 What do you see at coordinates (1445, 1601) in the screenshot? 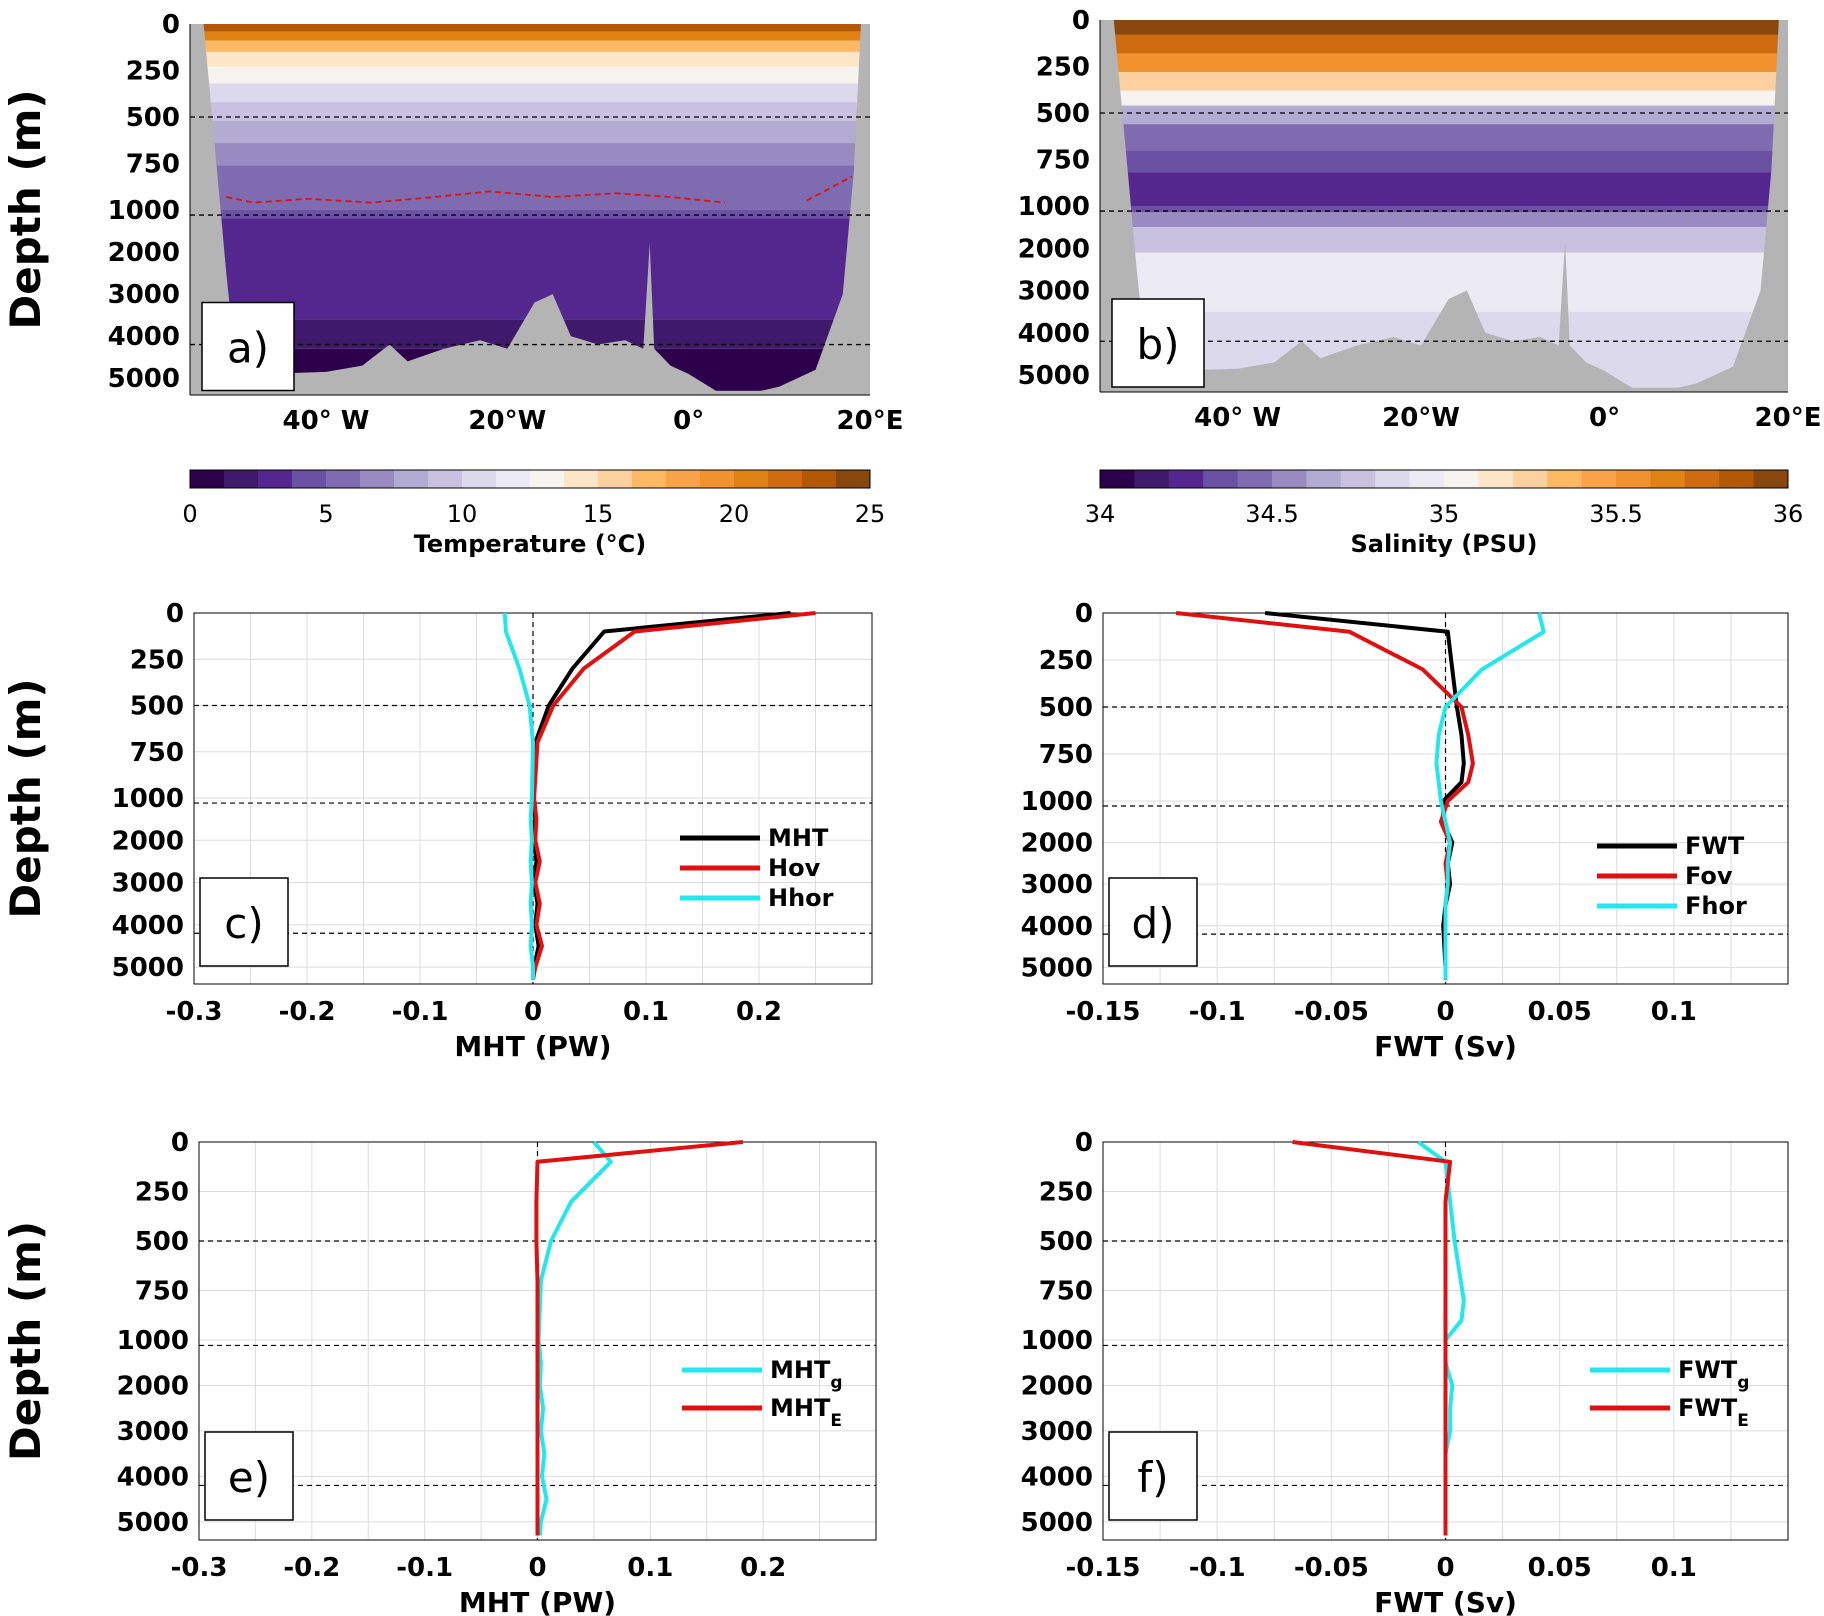
I see `x-axis-title: FWT (Sv)` at bounding box center [1445, 1601].